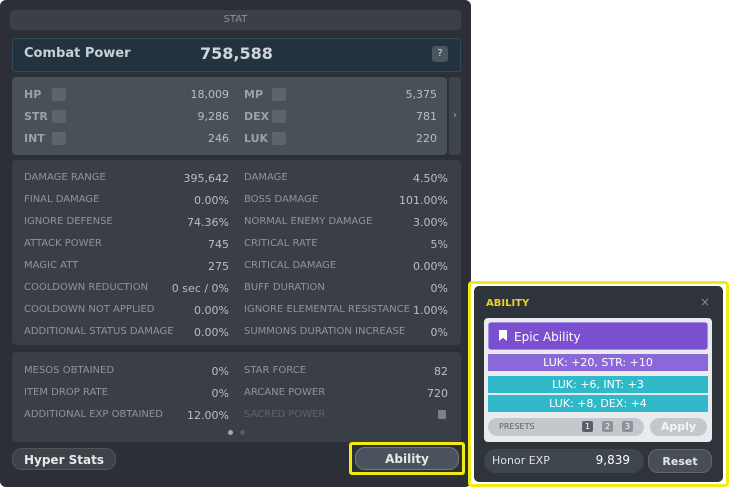 The height and width of the screenshot is (487, 729). I want to click on grade-bar, so click(598, 336).